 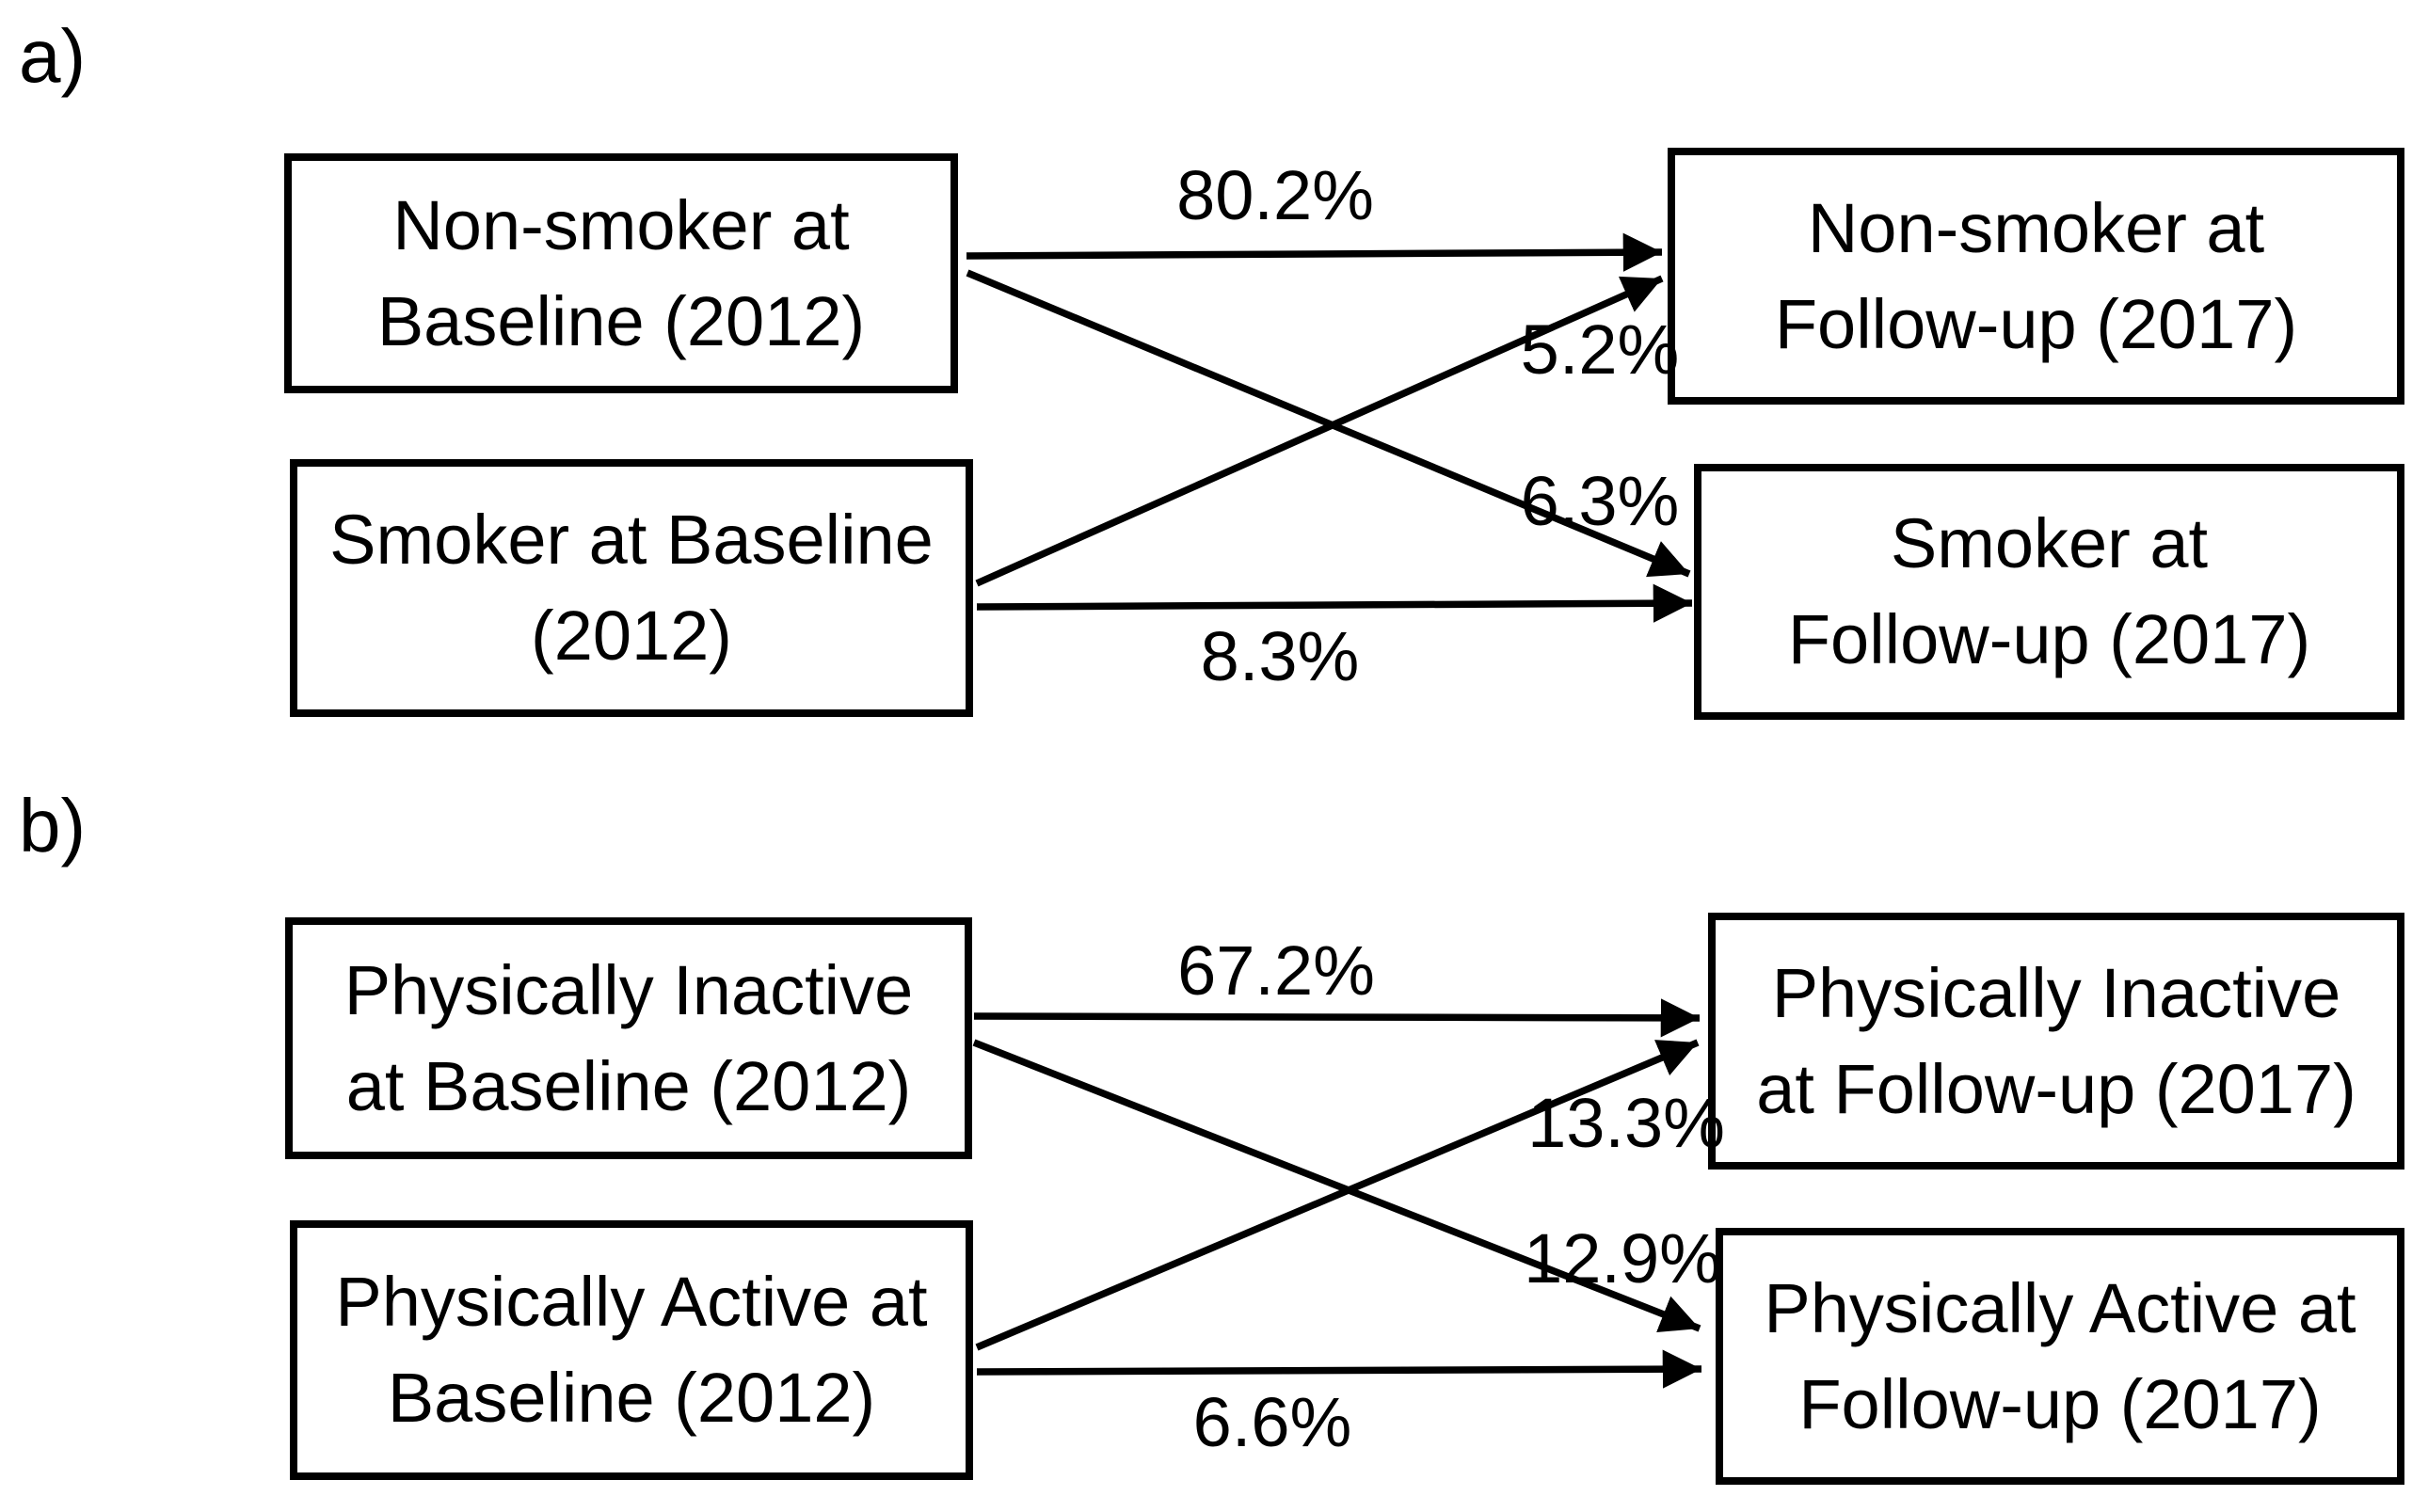 I want to click on box-smoker-baseline: Smoker at Baseline (2012), so click(x=632, y=588).